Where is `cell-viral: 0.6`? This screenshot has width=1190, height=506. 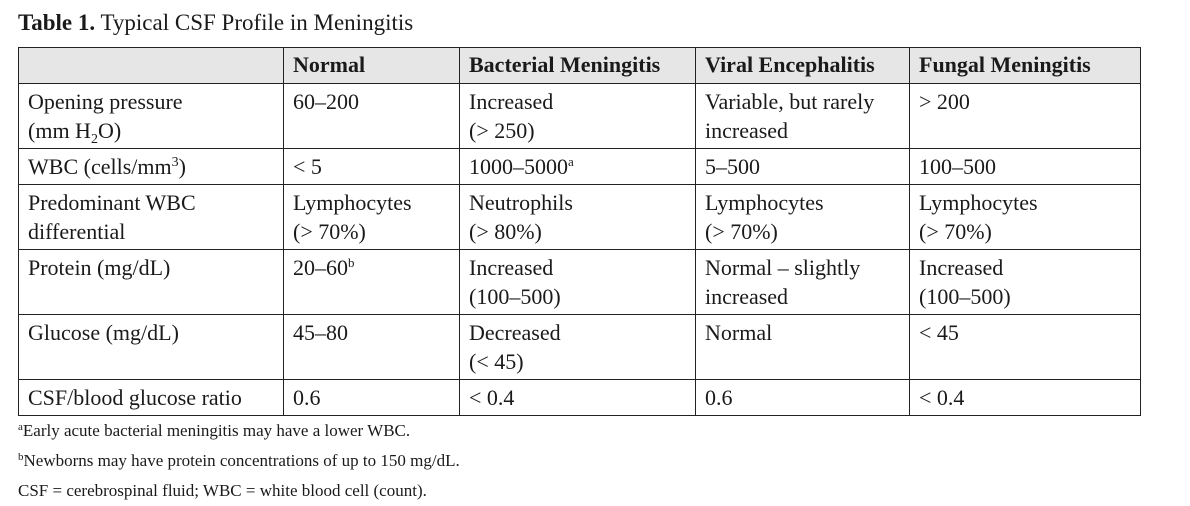 cell-viral: 0.6 is located at coordinates (802, 397).